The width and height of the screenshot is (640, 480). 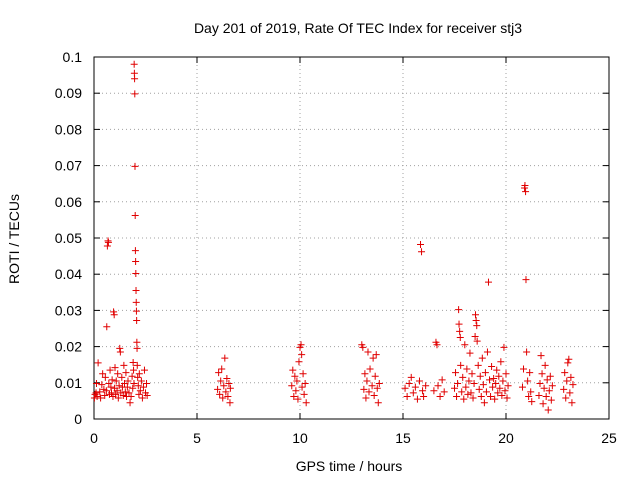 What do you see at coordinates (68, 202) in the screenshot?
I see `y-tick-label: 0.06` at bounding box center [68, 202].